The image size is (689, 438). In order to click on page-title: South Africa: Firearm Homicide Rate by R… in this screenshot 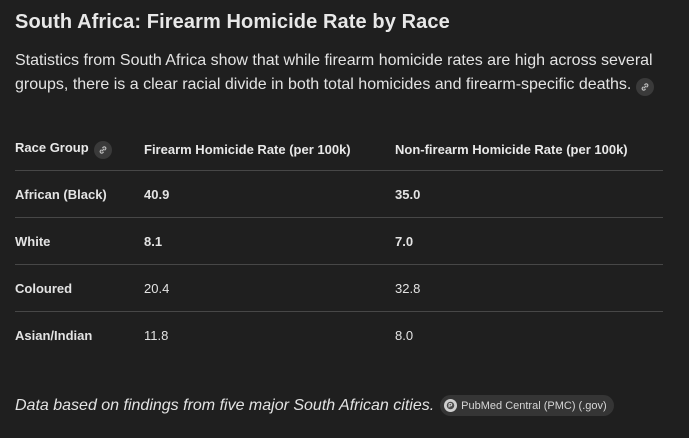, I will do `click(232, 22)`.